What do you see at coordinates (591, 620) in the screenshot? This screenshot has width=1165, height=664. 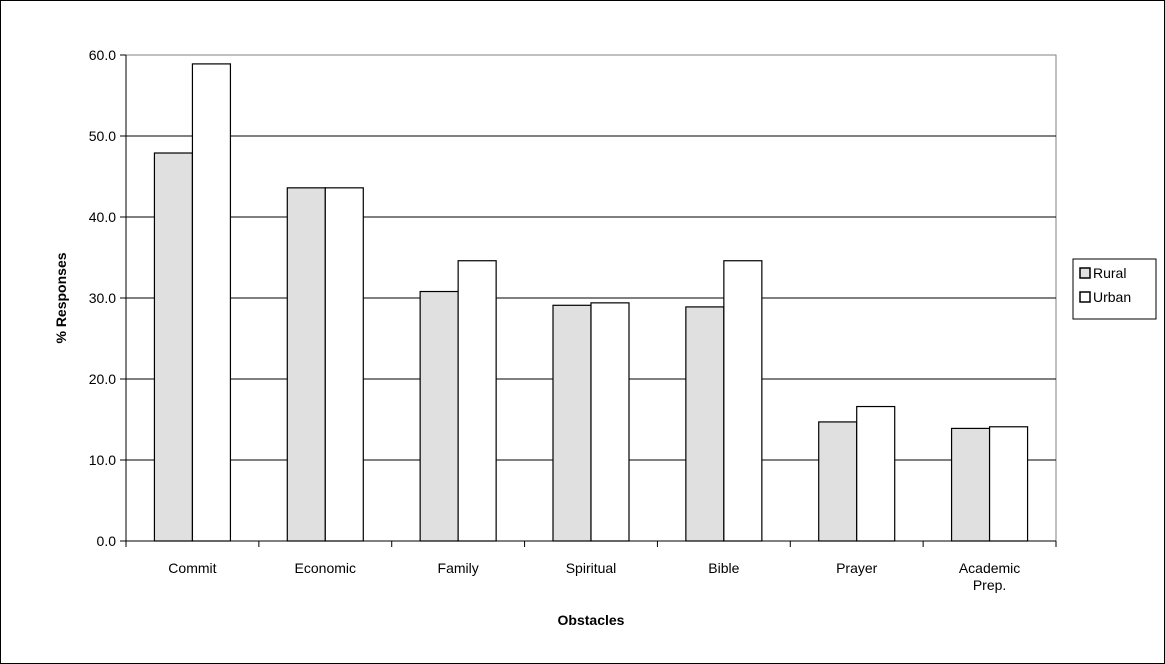 I see `x-axis-title: Obstacles` at bounding box center [591, 620].